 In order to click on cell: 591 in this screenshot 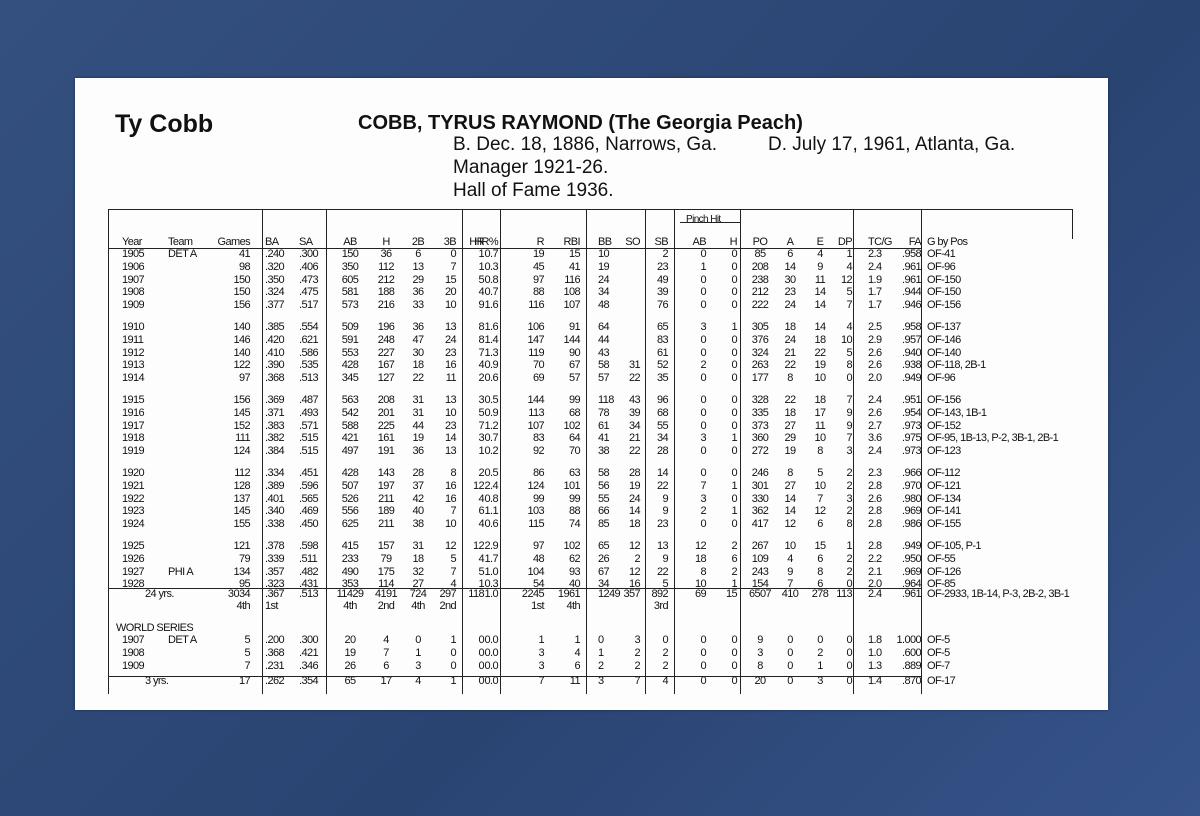, I will do `click(350, 339)`.